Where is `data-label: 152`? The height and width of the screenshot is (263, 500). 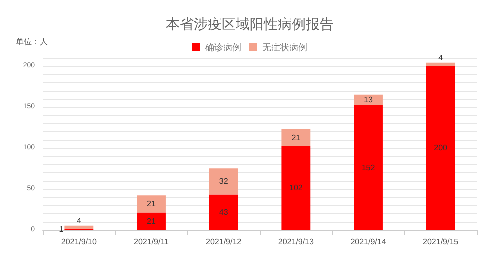
data-label: 152 is located at coordinates (369, 167).